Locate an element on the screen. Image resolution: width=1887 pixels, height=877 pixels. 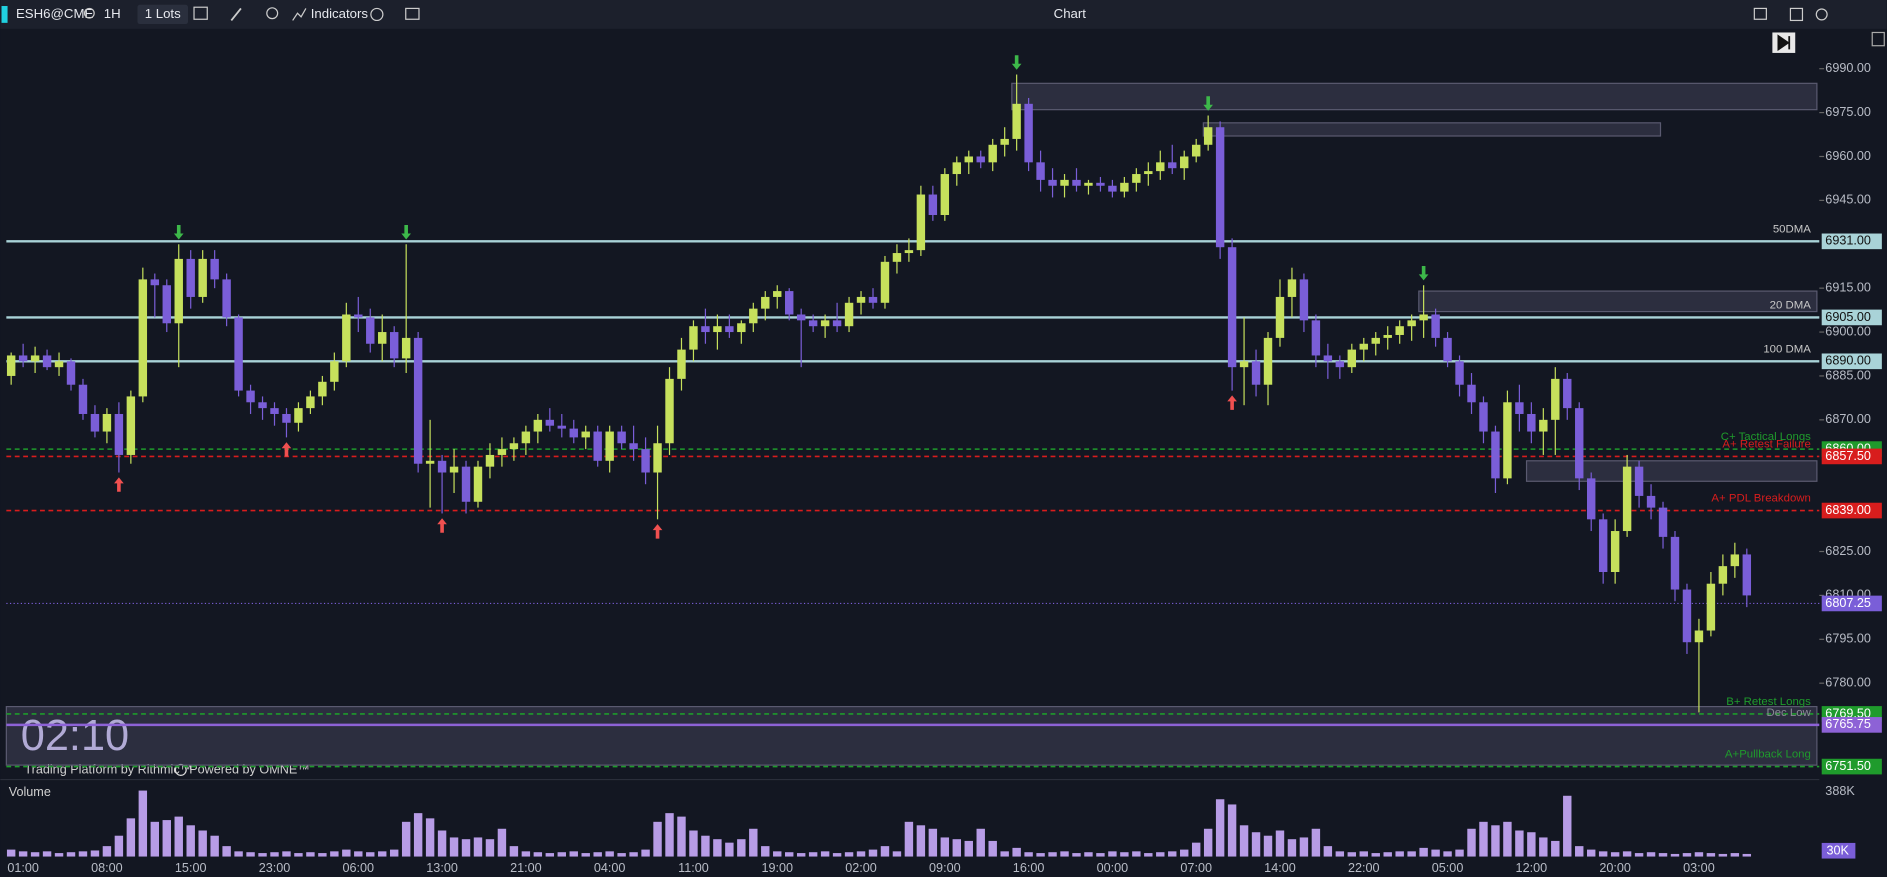
lots: 1 Lots is located at coordinates (163, 13).